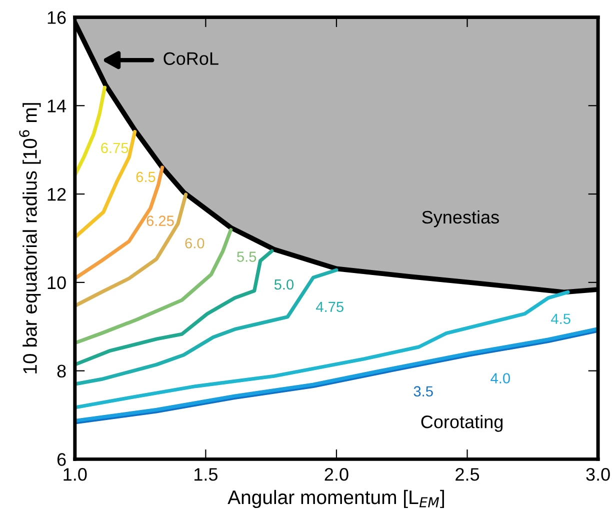 The image size is (614, 523). What do you see at coordinates (30, 238) in the screenshot?
I see `y-axis-title: 10 bar equatorial radius [10$^{6}$ m]` at bounding box center [30, 238].